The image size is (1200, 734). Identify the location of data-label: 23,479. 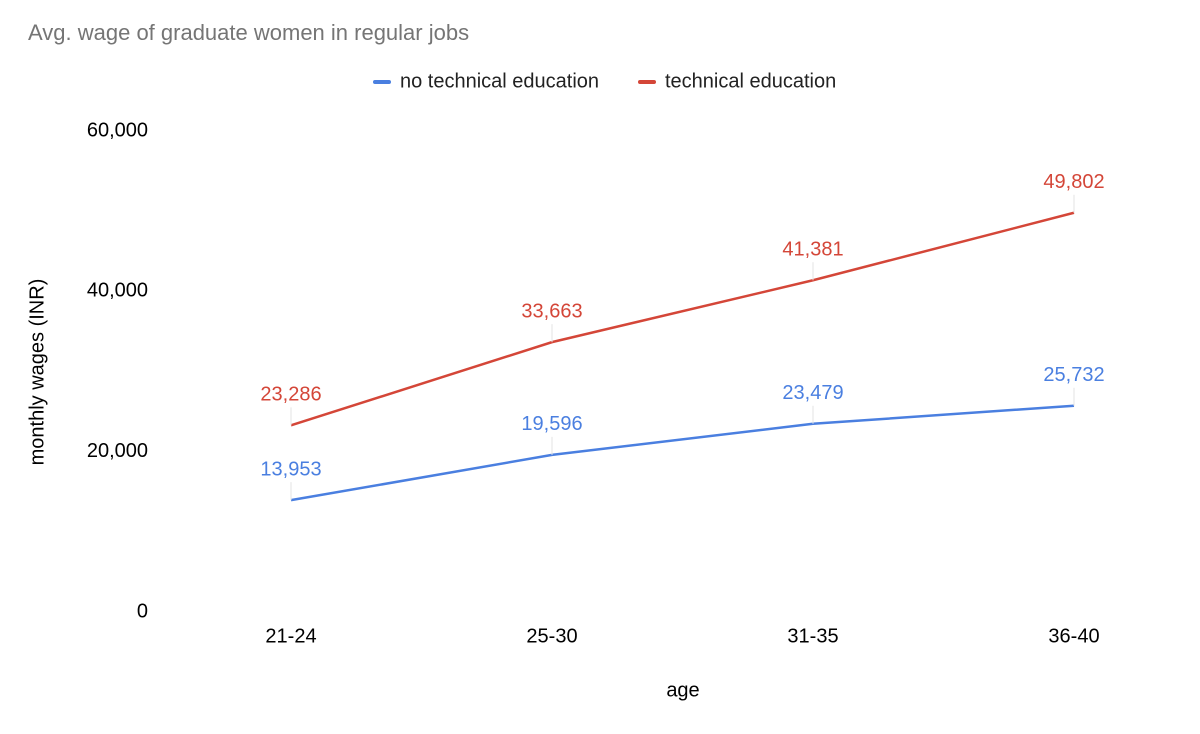
(812, 393).